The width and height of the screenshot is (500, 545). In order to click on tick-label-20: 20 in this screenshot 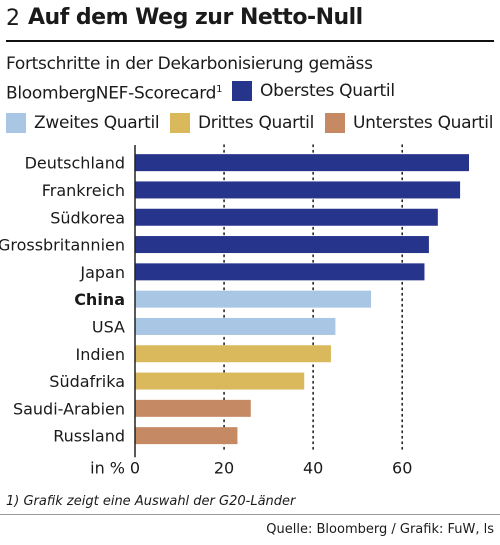, I will do `click(224, 467)`.